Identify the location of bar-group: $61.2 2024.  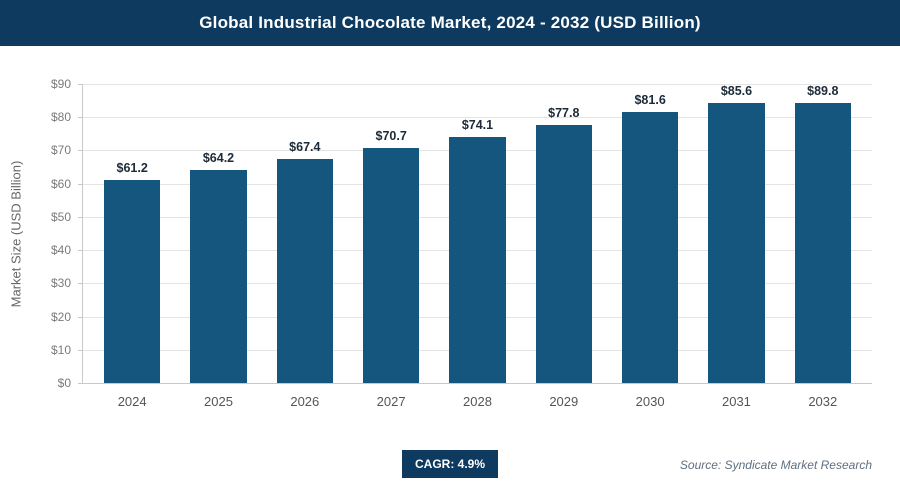
(132, 246).